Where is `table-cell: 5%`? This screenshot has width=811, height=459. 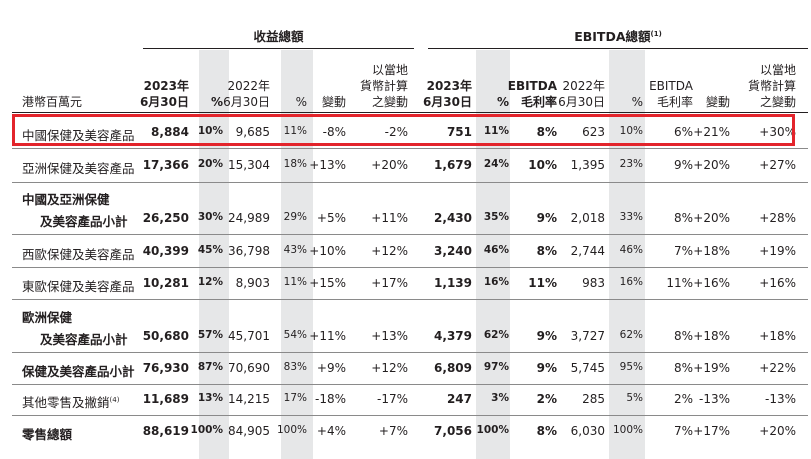 table-cell: 5% is located at coordinates (634, 398).